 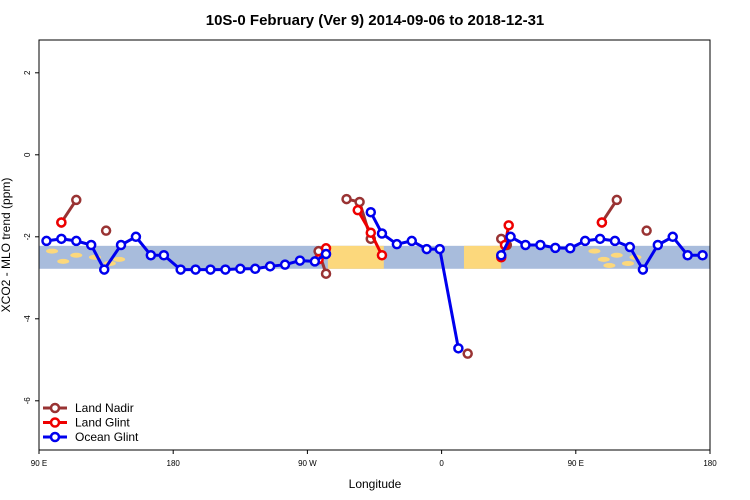 What do you see at coordinates (27, 401) in the screenshot?
I see `y-tick-label: -6` at bounding box center [27, 401].